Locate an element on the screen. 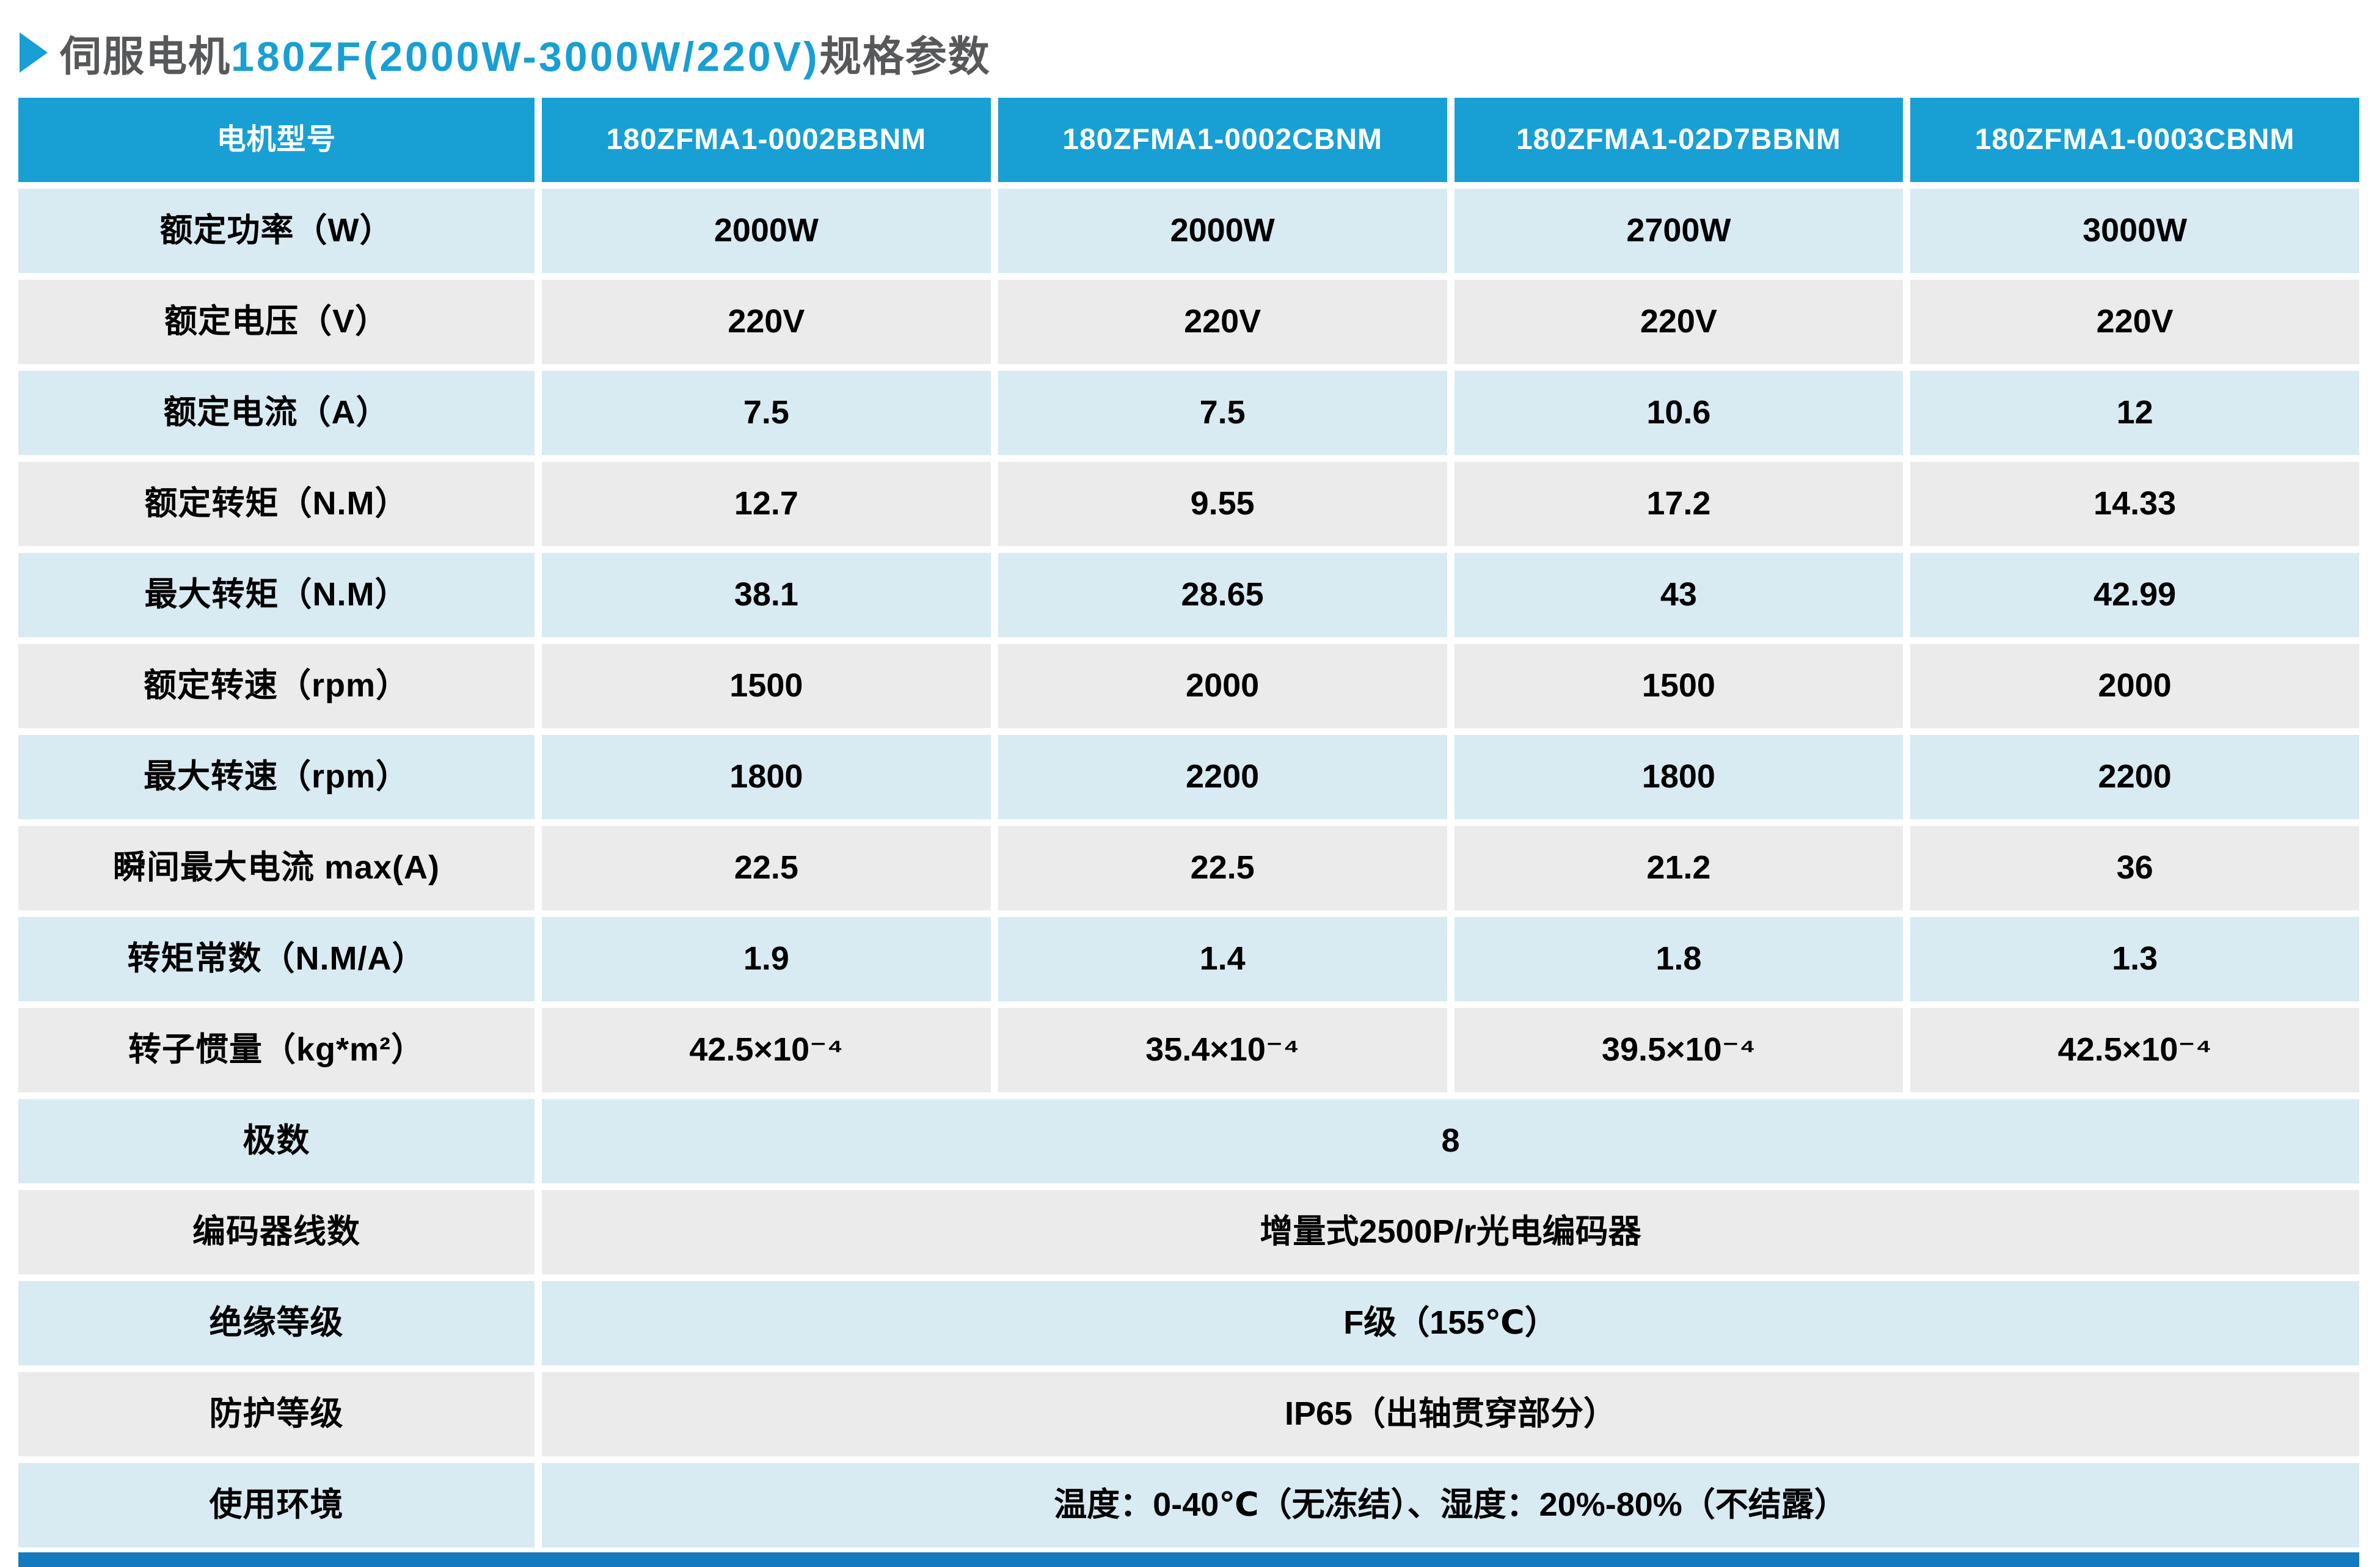  cell-rated-power-1: 2000W is located at coordinates (766, 231).